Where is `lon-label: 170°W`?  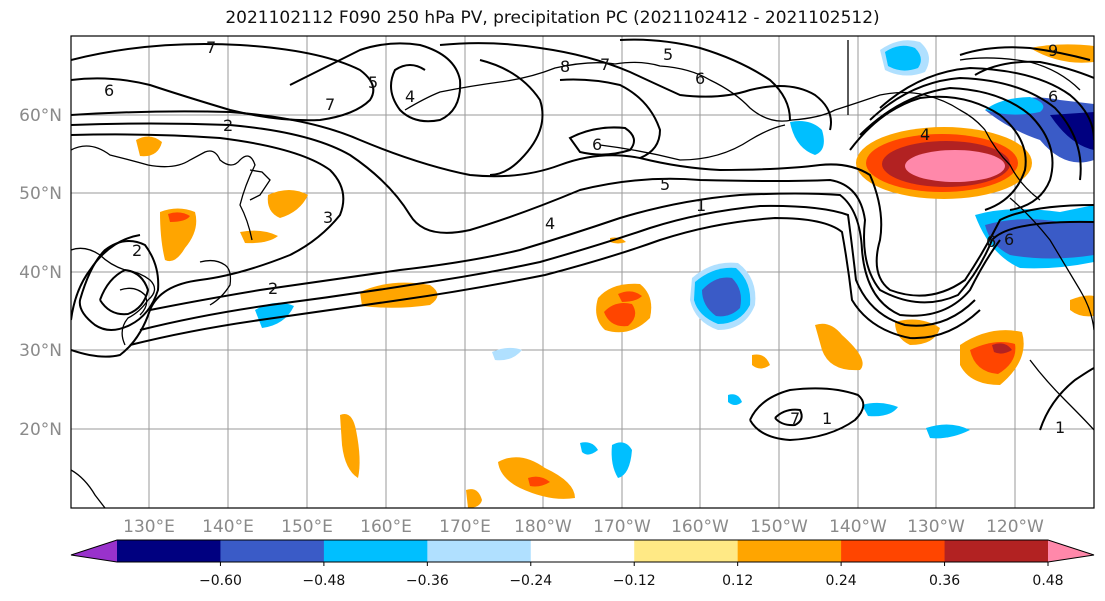
lon-label: 170°W is located at coordinates (622, 527).